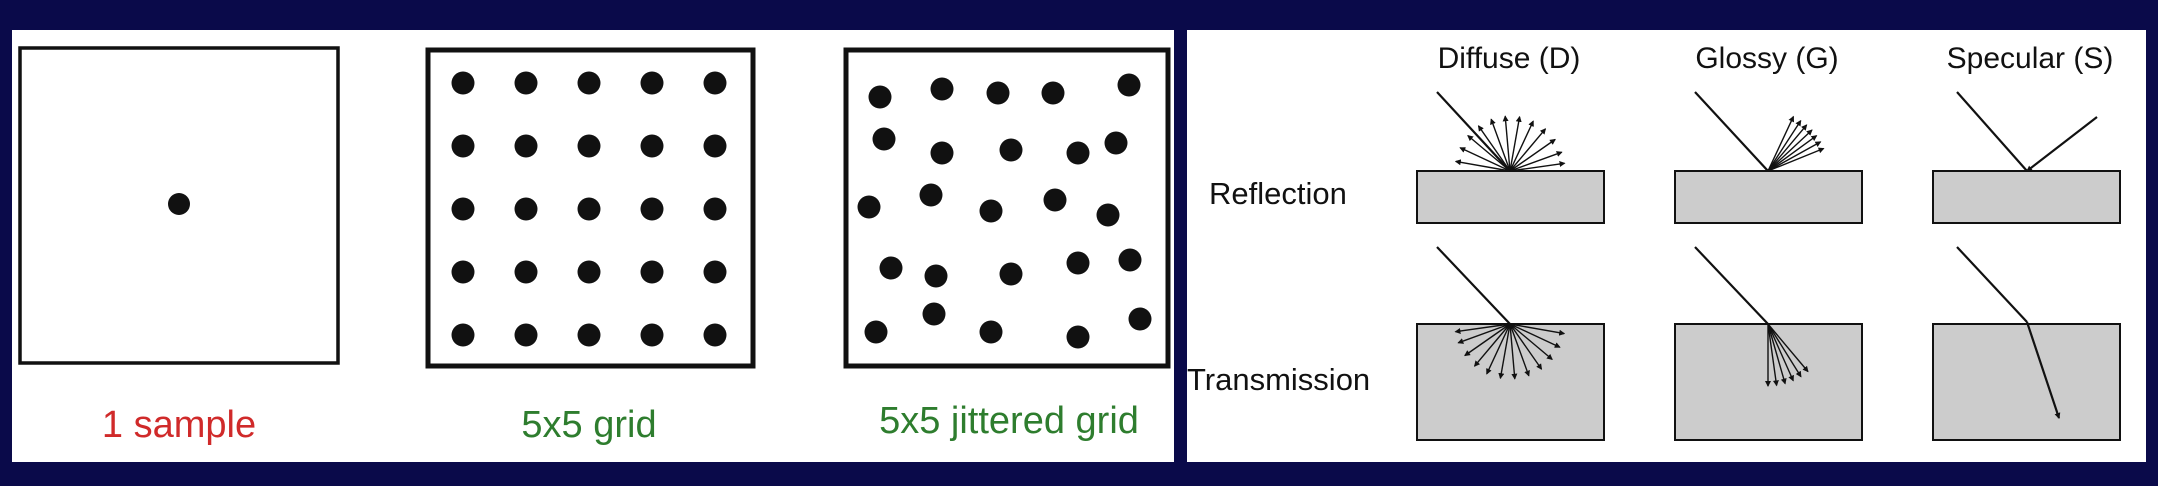 The width and height of the screenshot is (2158, 486). What do you see at coordinates (1992, 131) in the screenshot?
I see `specular-reflection-incident-ray` at bounding box center [1992, 131].